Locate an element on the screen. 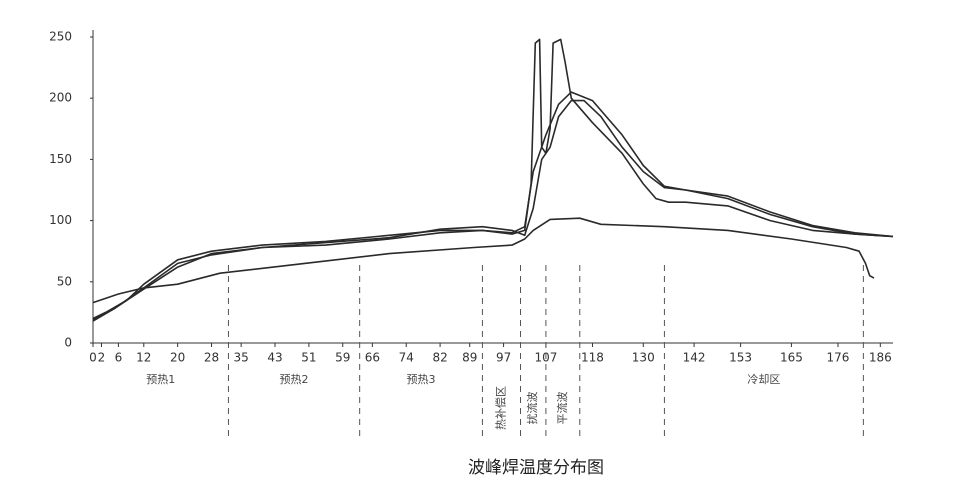 The width and height of the screenshot is (966, 494). x-tick-label: 130 is located at coordinates (643, 358).